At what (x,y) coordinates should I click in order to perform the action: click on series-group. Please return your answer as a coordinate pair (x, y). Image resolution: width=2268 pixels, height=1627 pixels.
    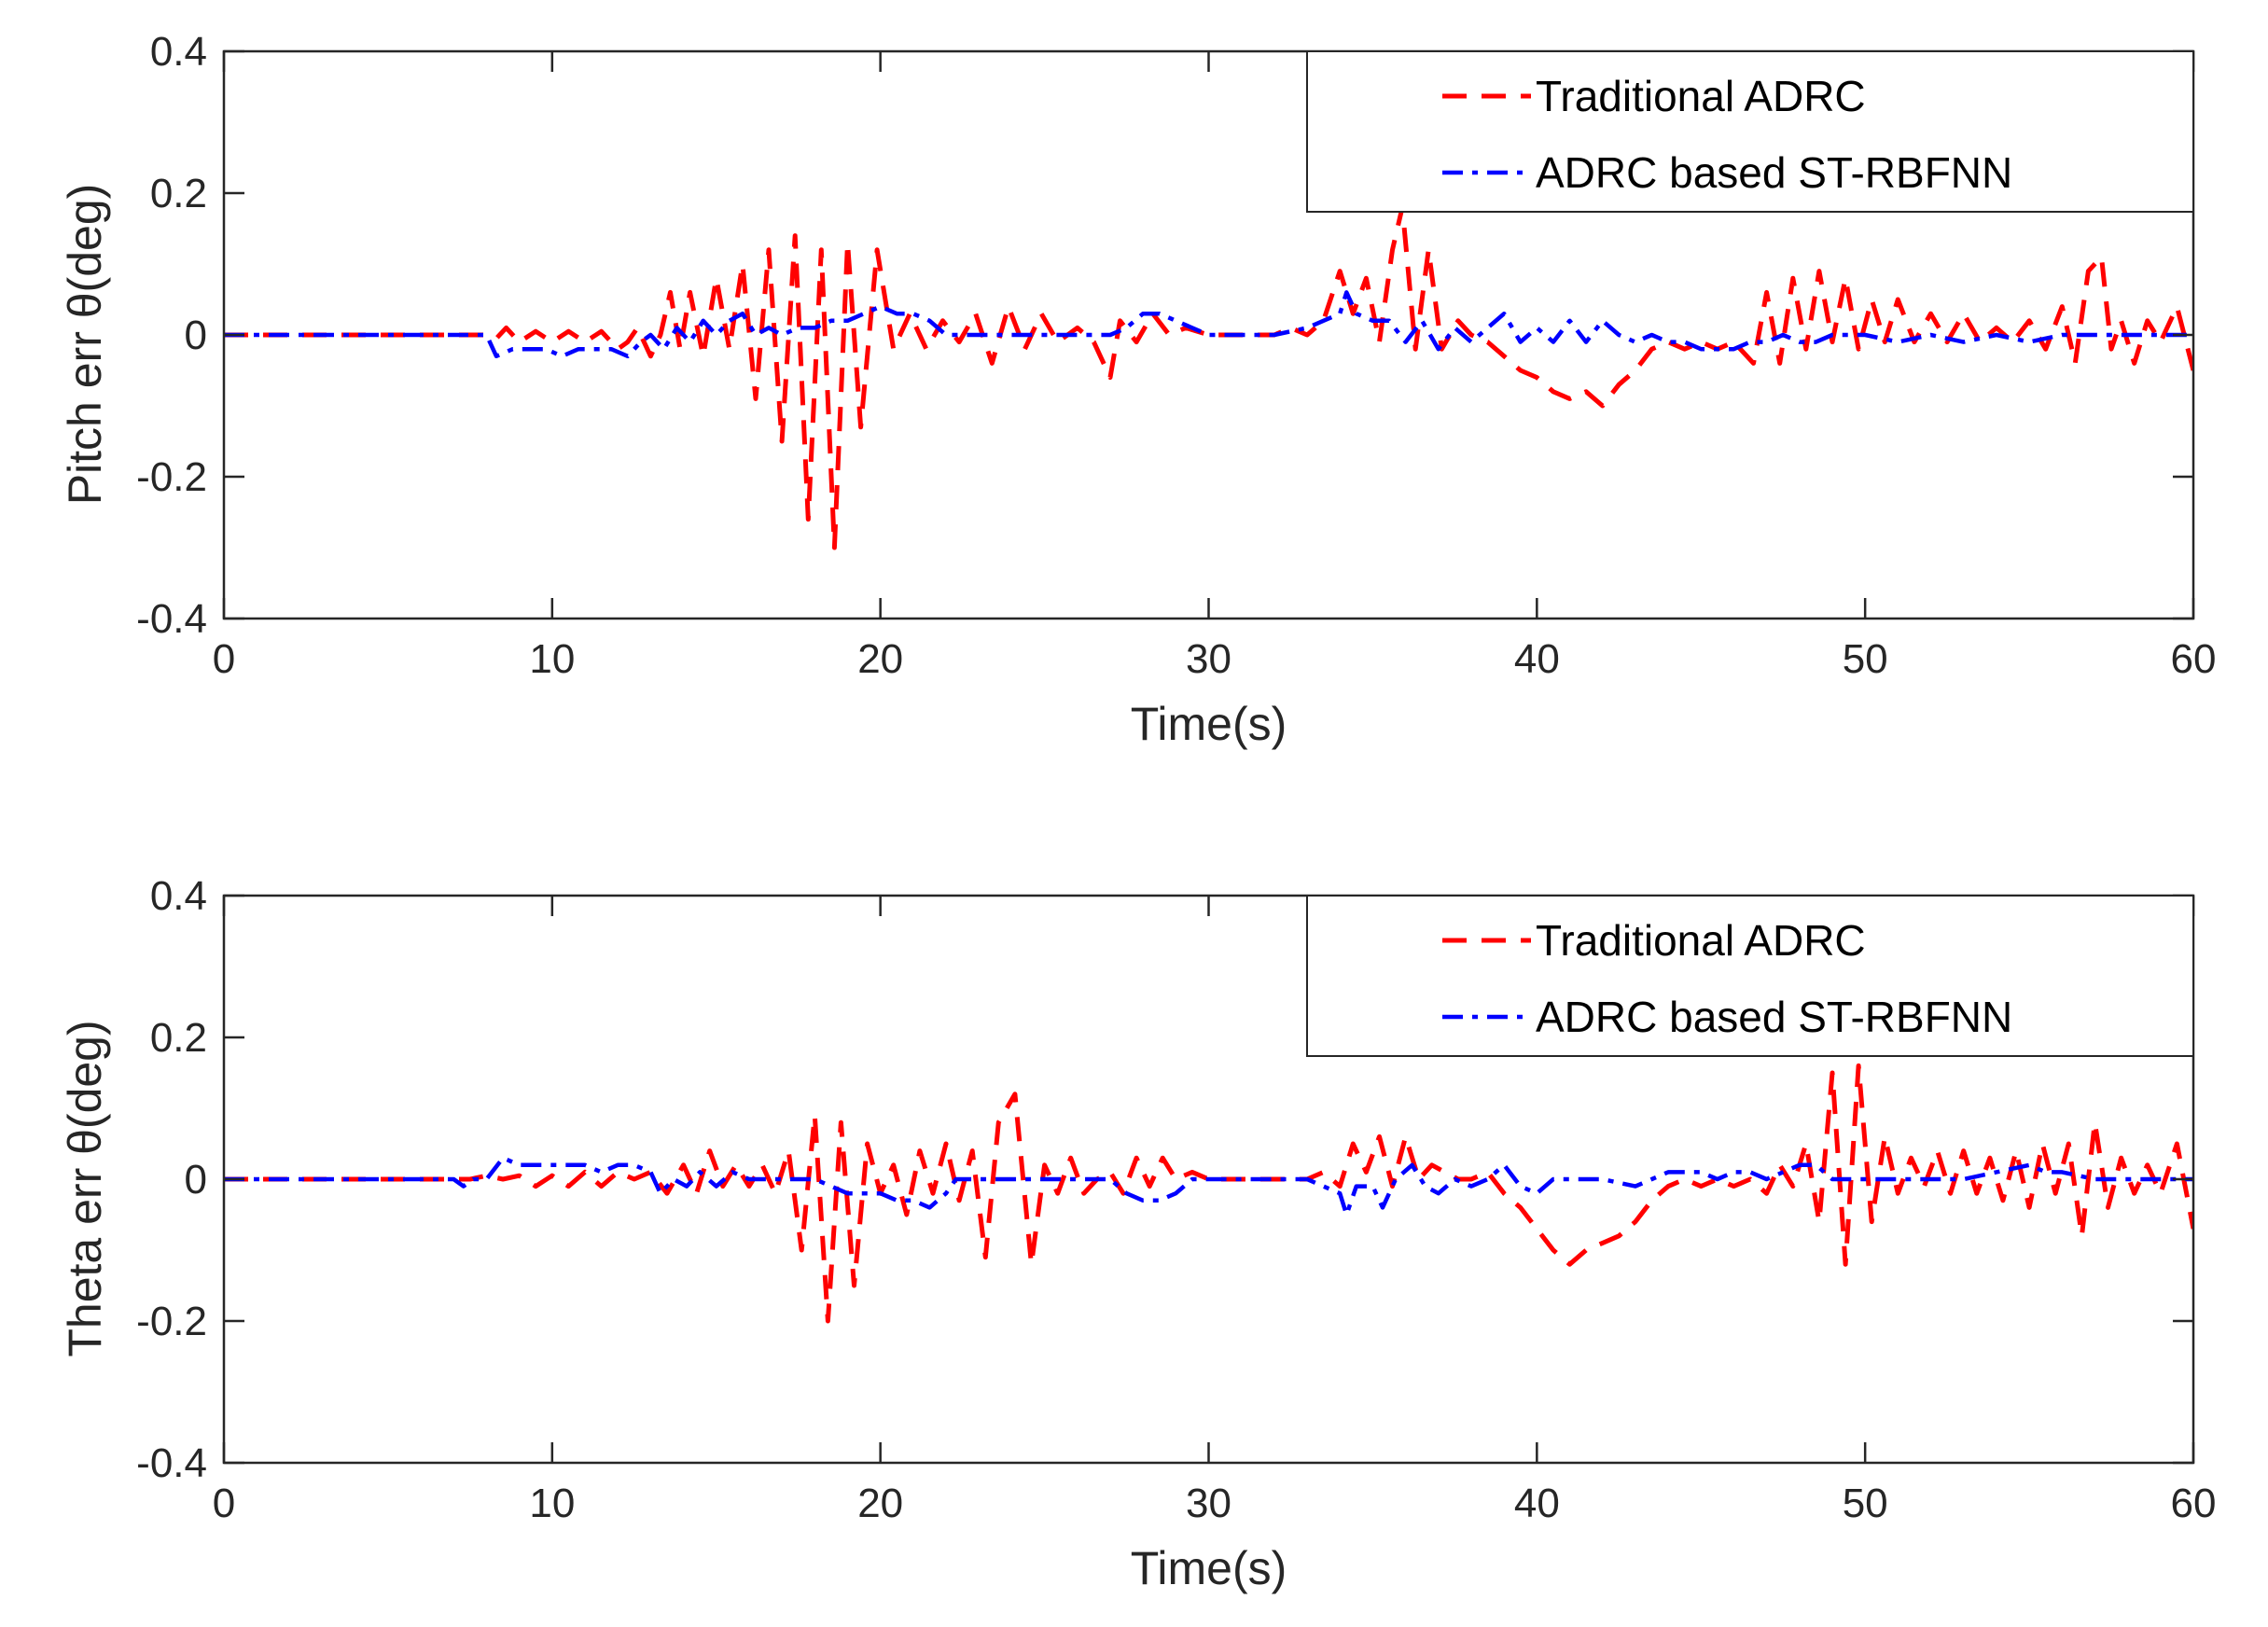
    Looking at the image, I should click on (1208, 1193).